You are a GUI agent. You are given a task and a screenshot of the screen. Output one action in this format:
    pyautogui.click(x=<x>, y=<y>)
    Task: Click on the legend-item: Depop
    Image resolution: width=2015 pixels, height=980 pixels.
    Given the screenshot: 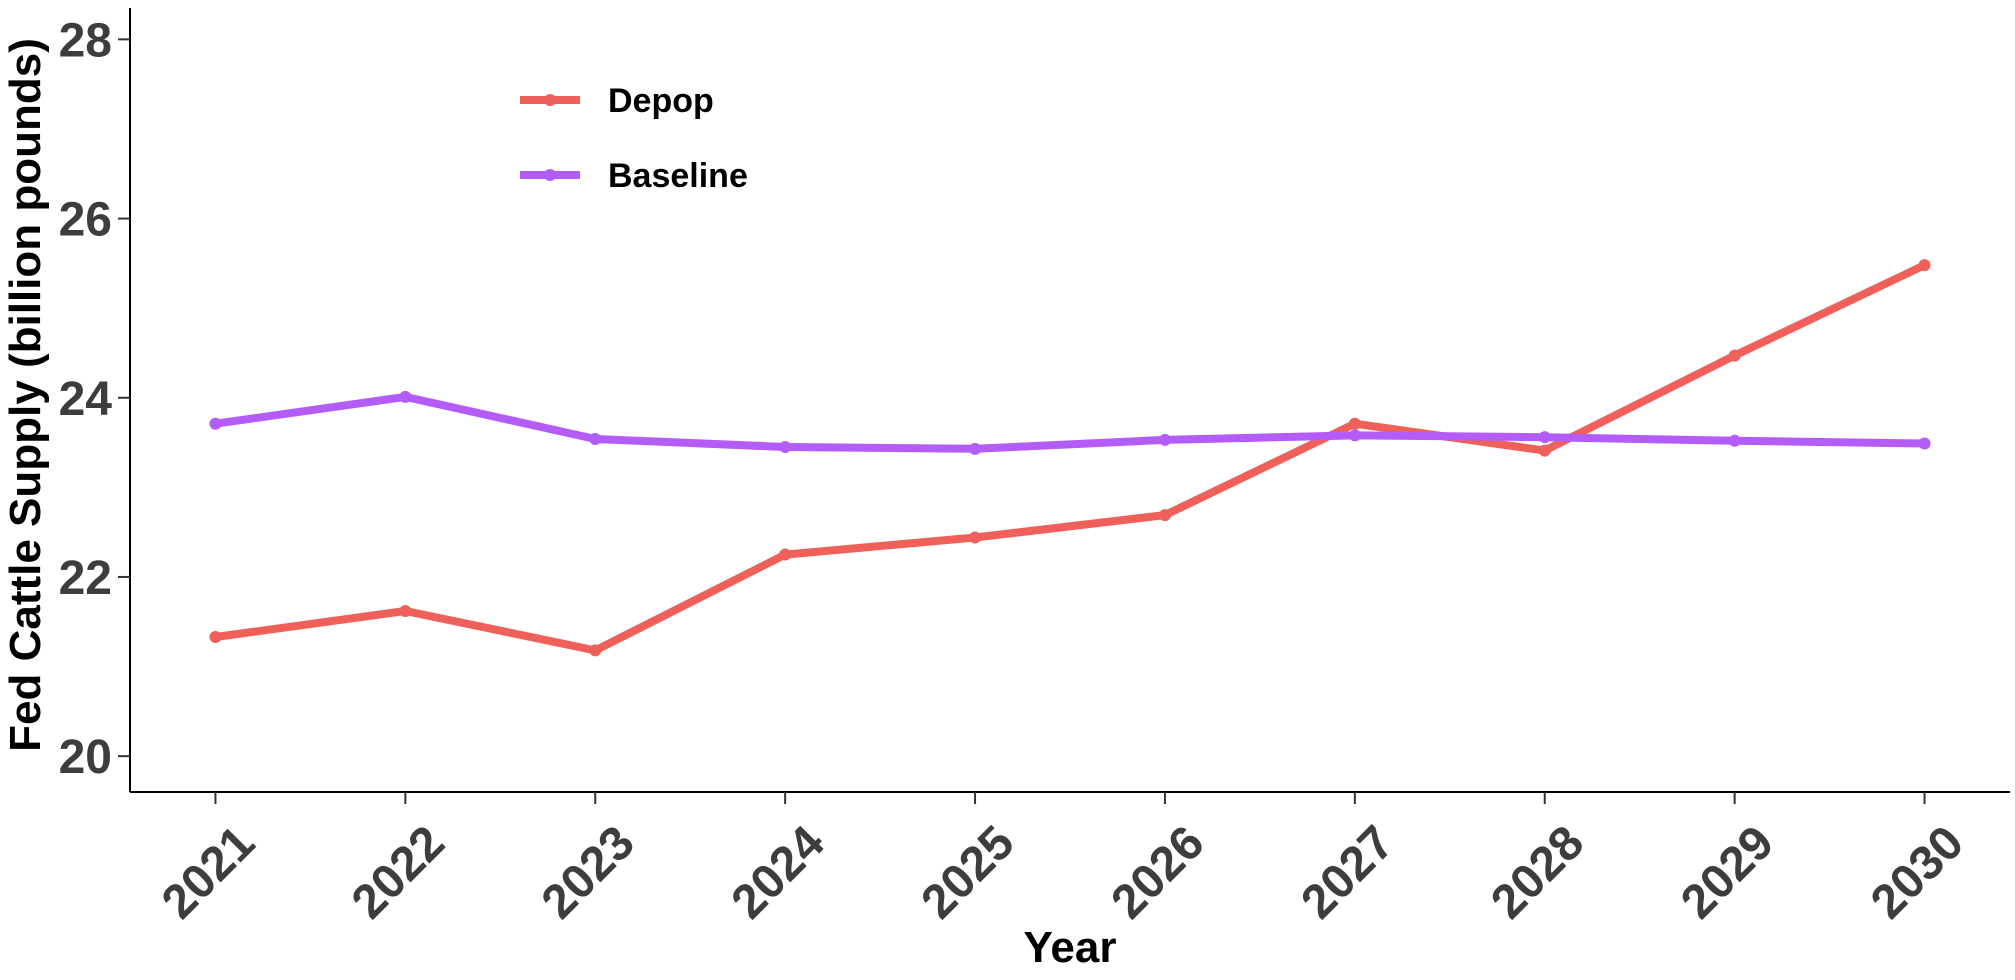 What is the action you would take?
    pyautogui.click(x=617, y=101)
    